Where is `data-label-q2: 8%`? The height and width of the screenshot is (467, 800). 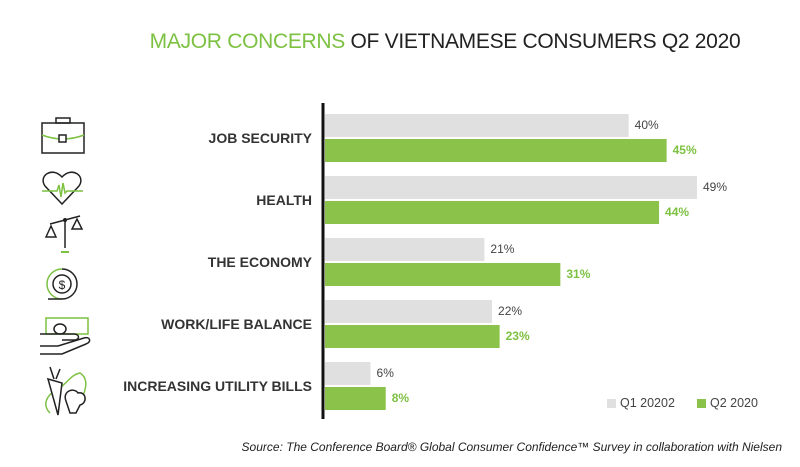 data-label-q2: 8% is located at coordinates (400, 398).